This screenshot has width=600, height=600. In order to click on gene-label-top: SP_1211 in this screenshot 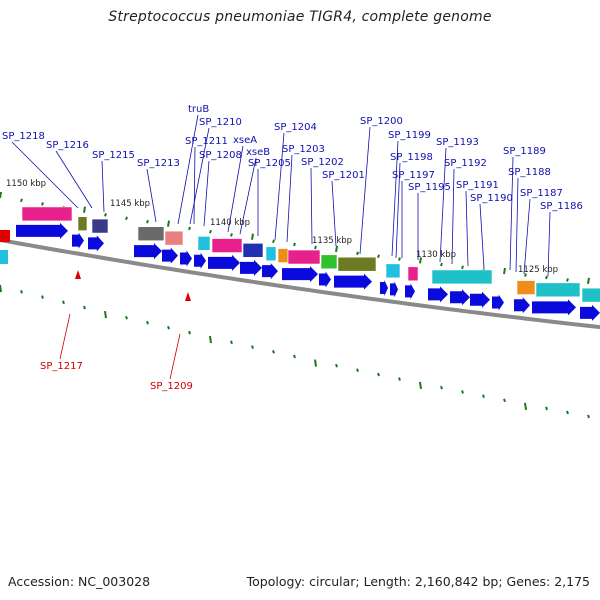, I will do `click(206, 141)`.